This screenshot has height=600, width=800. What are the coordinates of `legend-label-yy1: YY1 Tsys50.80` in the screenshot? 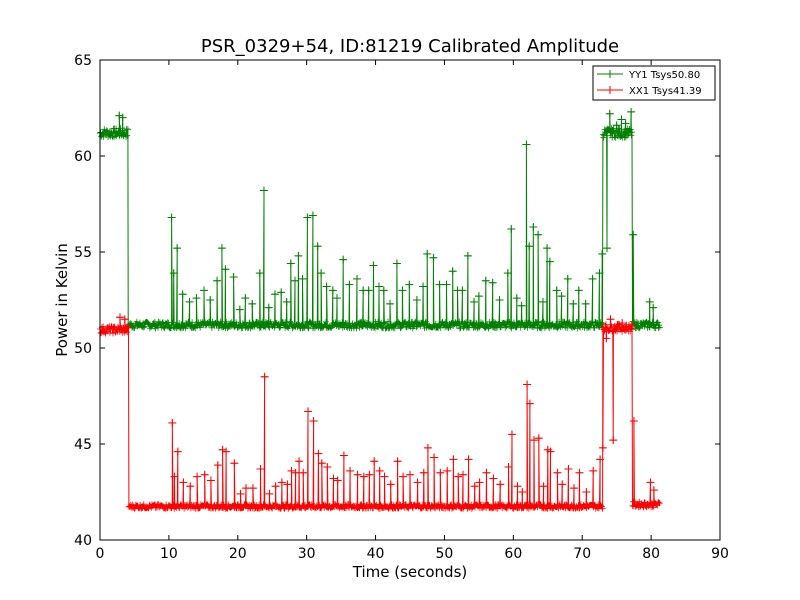 It's located at (664, 75).